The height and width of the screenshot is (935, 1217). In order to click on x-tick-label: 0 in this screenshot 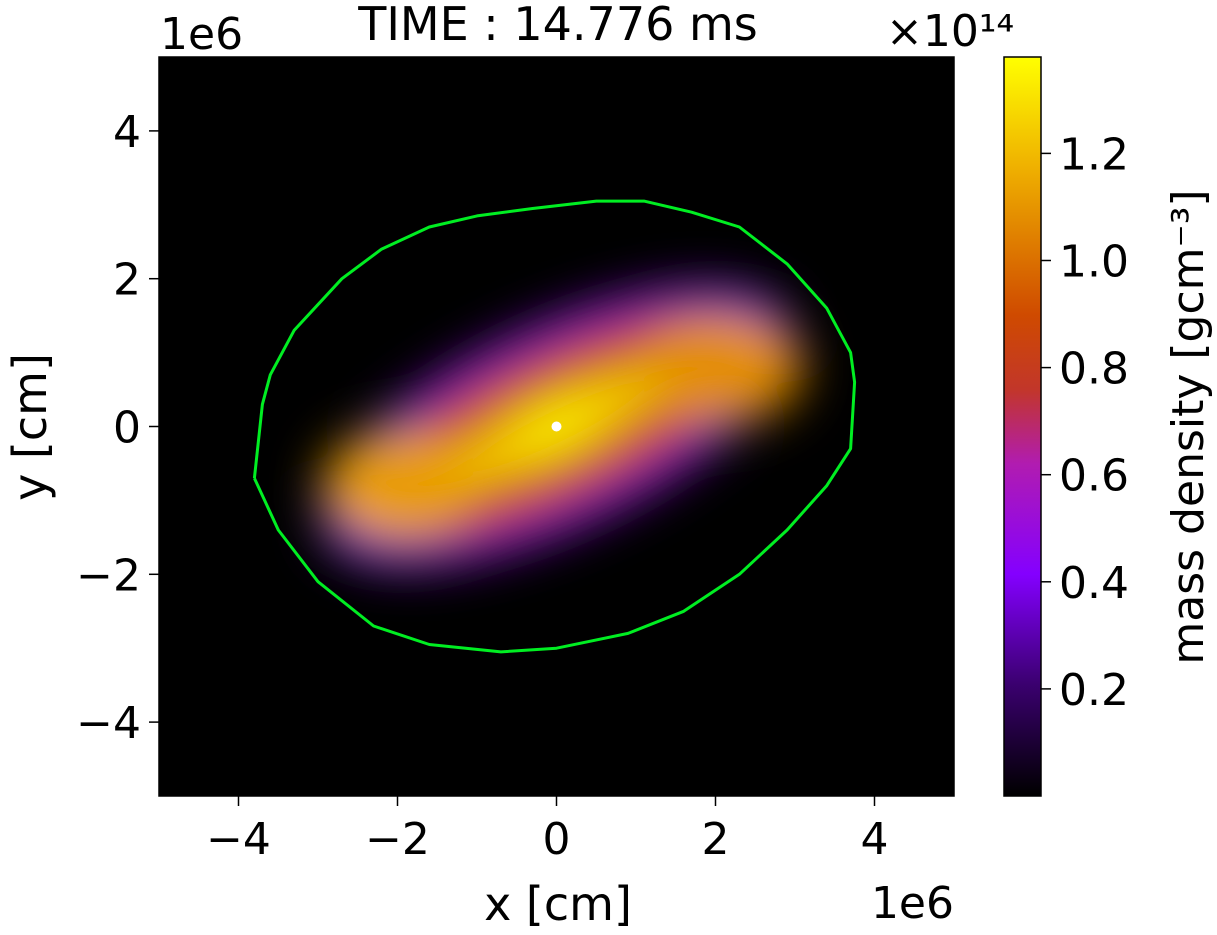, I will do `click(557, 839)`.